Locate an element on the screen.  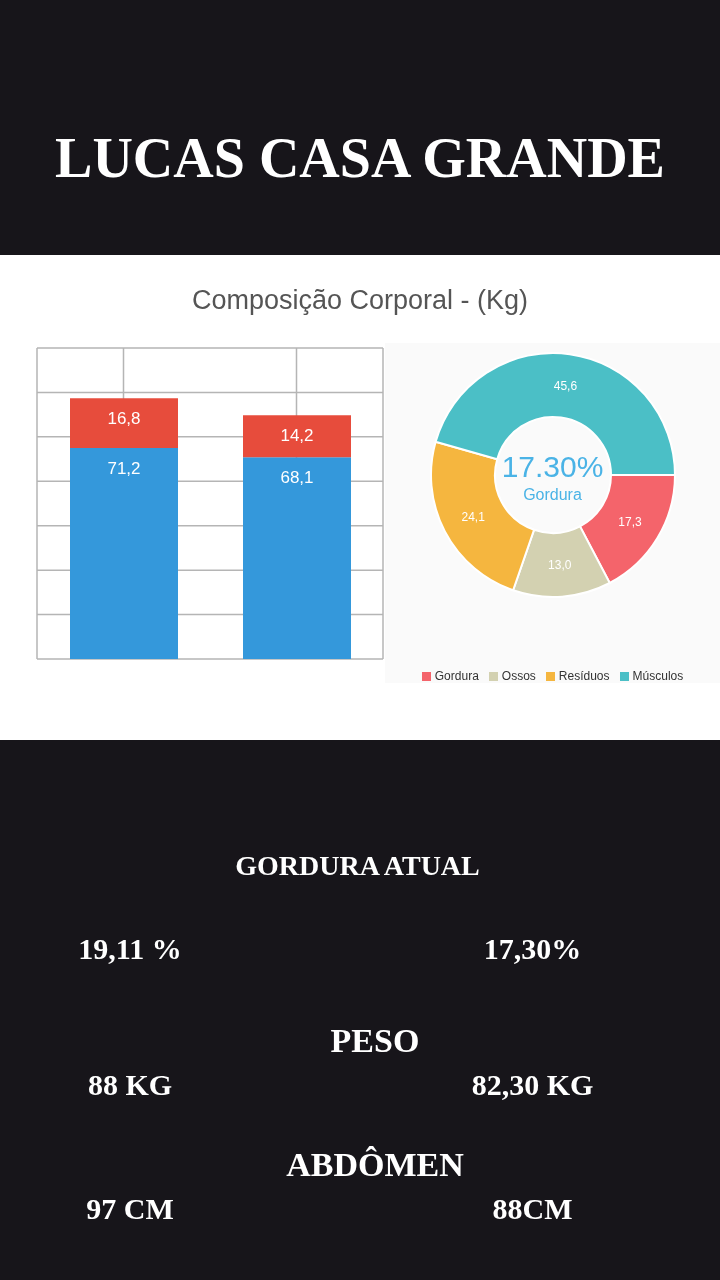
text: 17,30% is located at coordinates (532, 949).